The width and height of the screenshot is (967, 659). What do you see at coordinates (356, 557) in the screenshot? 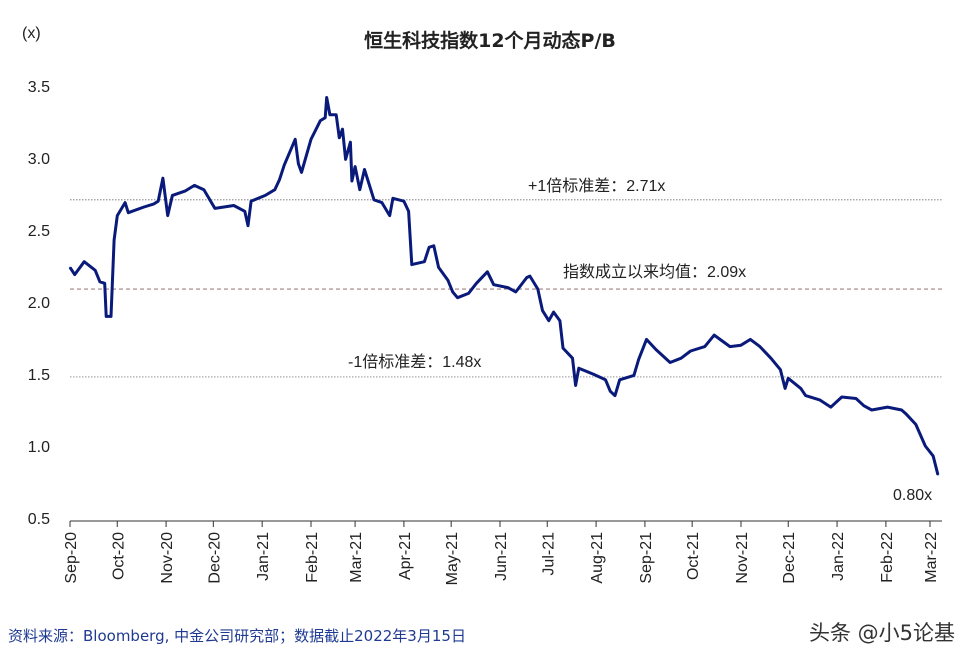
I see `x-tick-label: Mar-21` at bounding box center [356, 557].